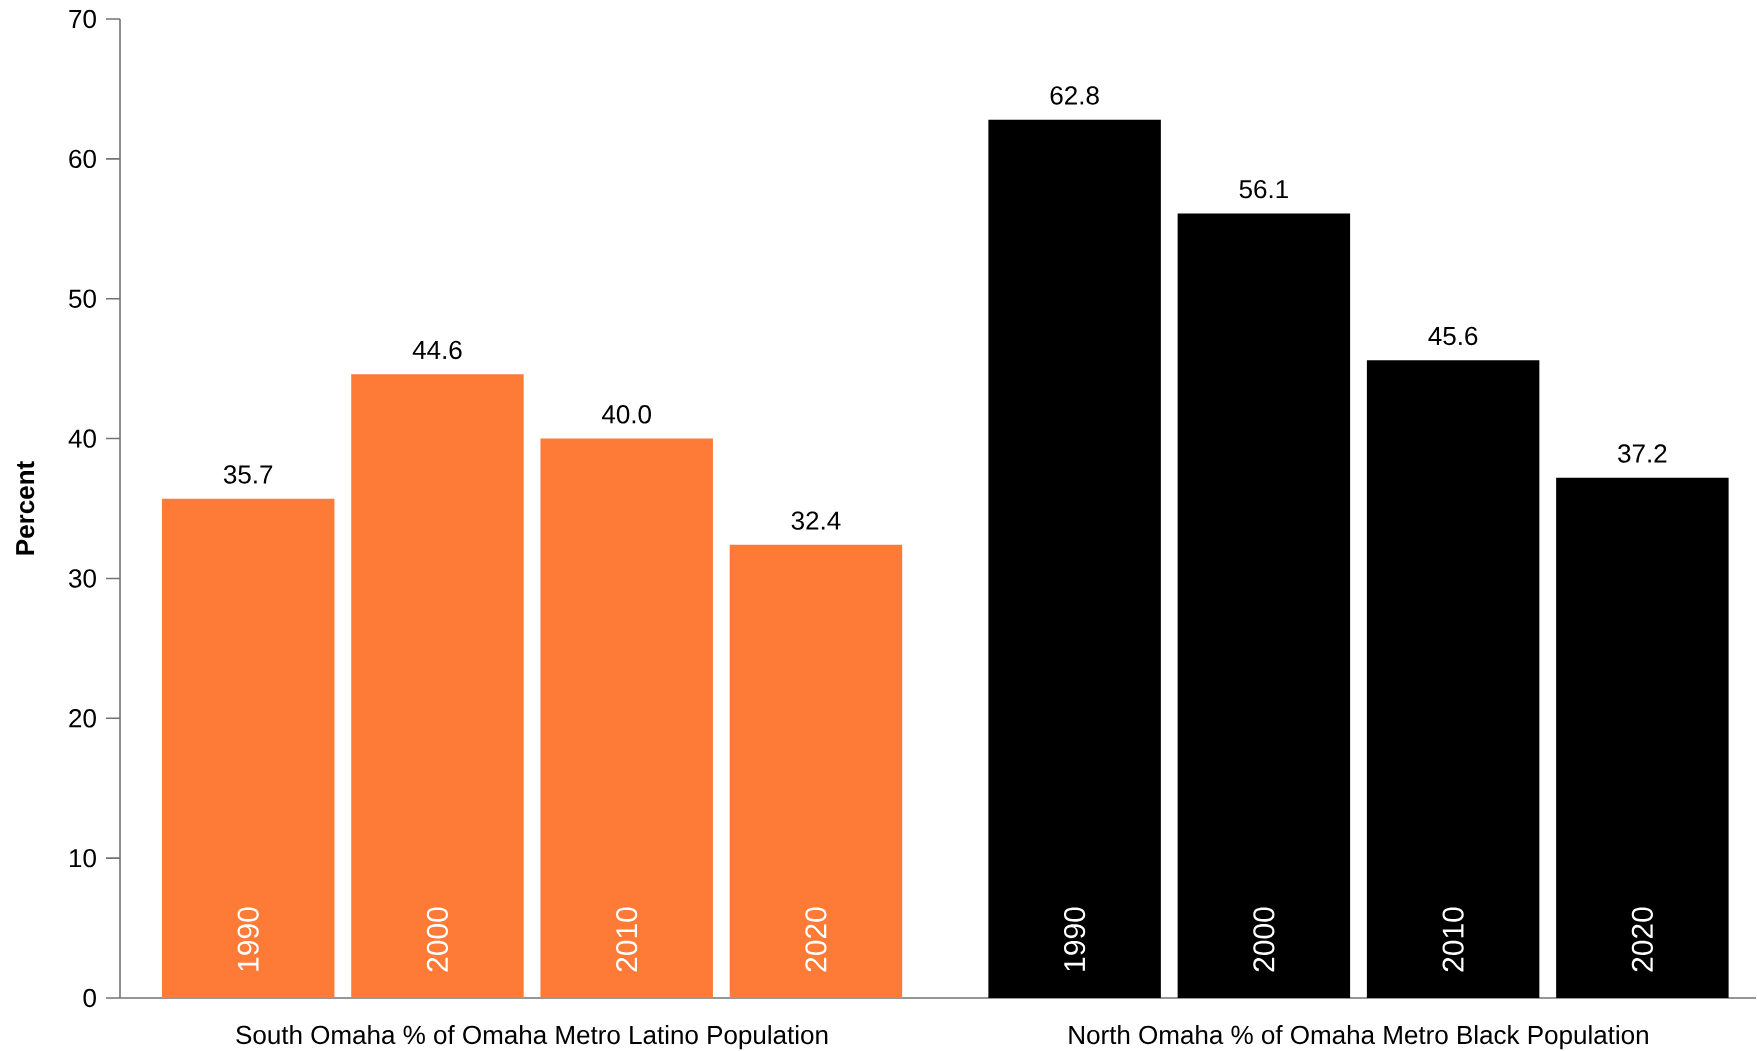 The height and width of the screenshot is (1051, 1757). I want to click on x-tick-label: South Omaha % of Omaha Metro Latino Population, so click(532, 1037).